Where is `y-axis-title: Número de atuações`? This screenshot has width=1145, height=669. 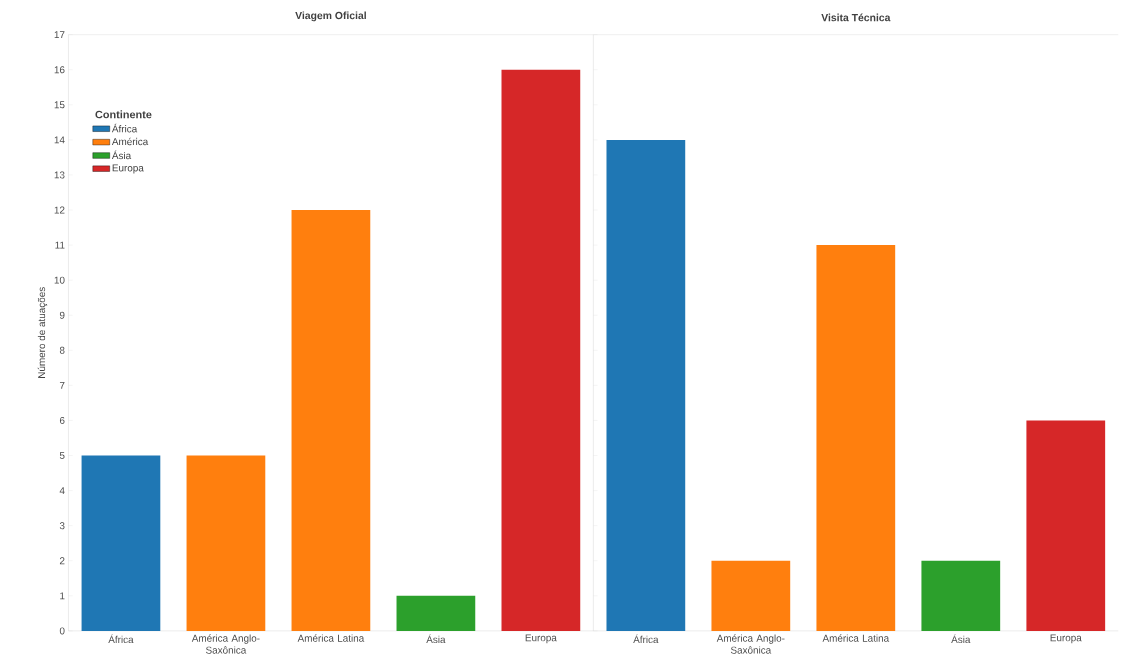 y-axis-title: Número de atuações is located at coordinates (42, 333).